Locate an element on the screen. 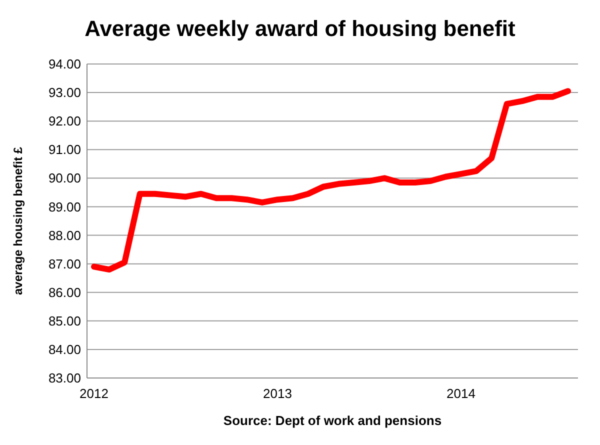 This screenshot has width=600, height=445. x-tick-label: 2013 is located at coordinates (277, 393).